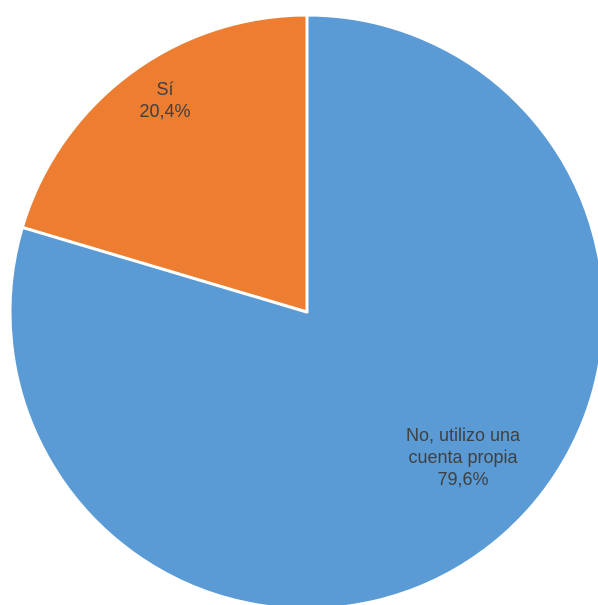 Image resolution: width=598 pixels, height=605 pixels. I want to click on pie-category-label: Sí, so click(164, 89).